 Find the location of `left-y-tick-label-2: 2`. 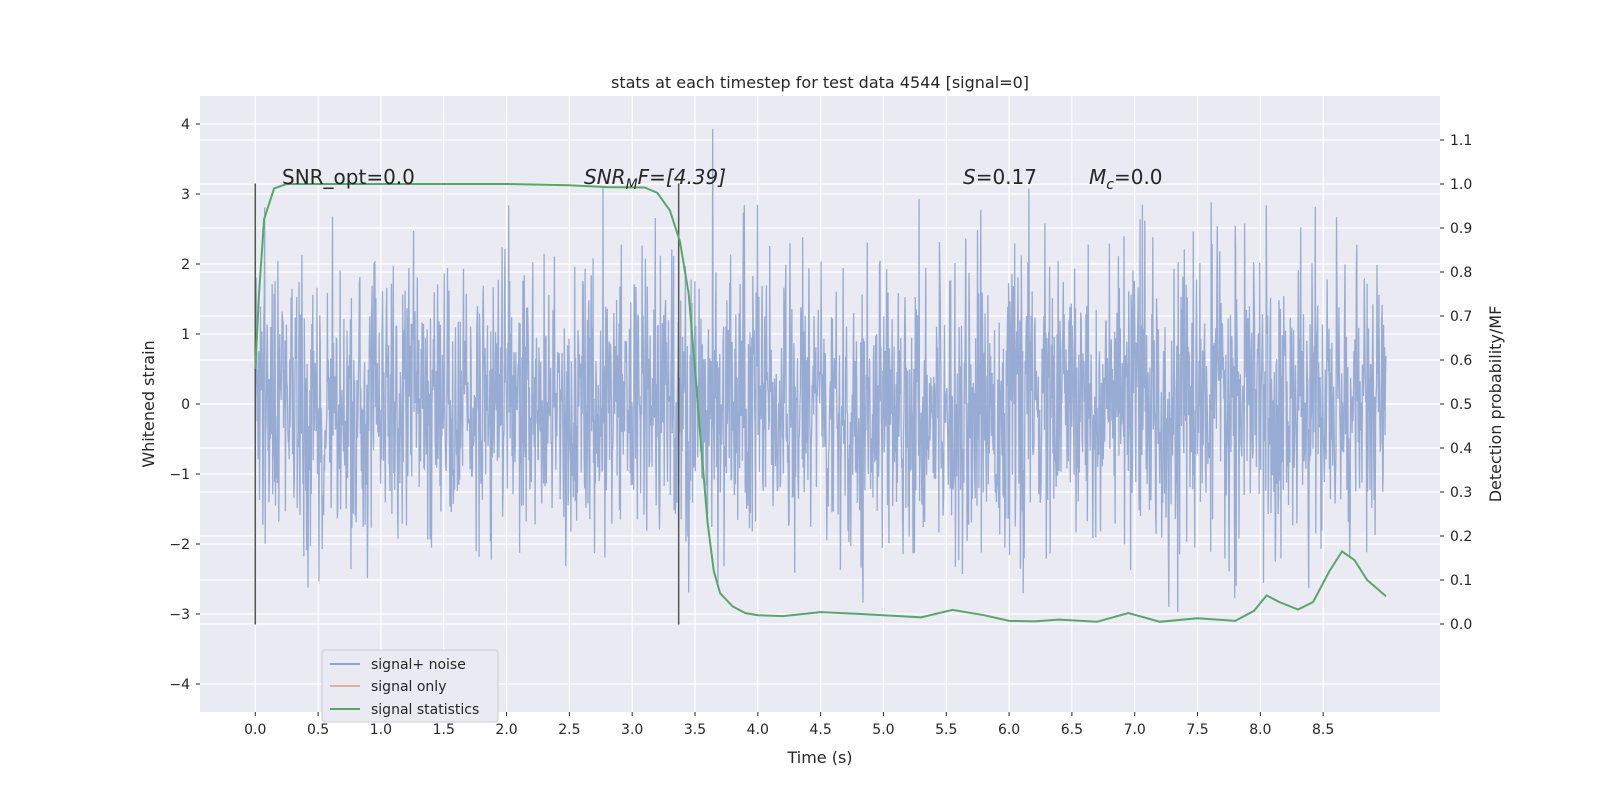

left-y-tick-label-2: 2 is located at coordinates (185, 265).